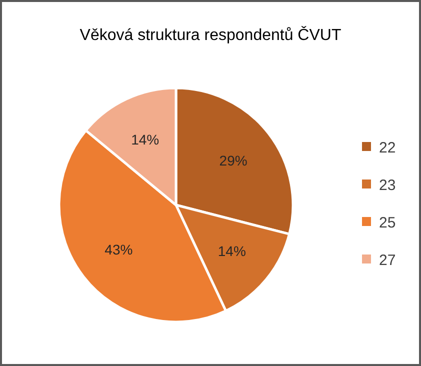 The width and height of the screenshot is (421, 366). I want to click on legend-label: 27, so click(387, 260).